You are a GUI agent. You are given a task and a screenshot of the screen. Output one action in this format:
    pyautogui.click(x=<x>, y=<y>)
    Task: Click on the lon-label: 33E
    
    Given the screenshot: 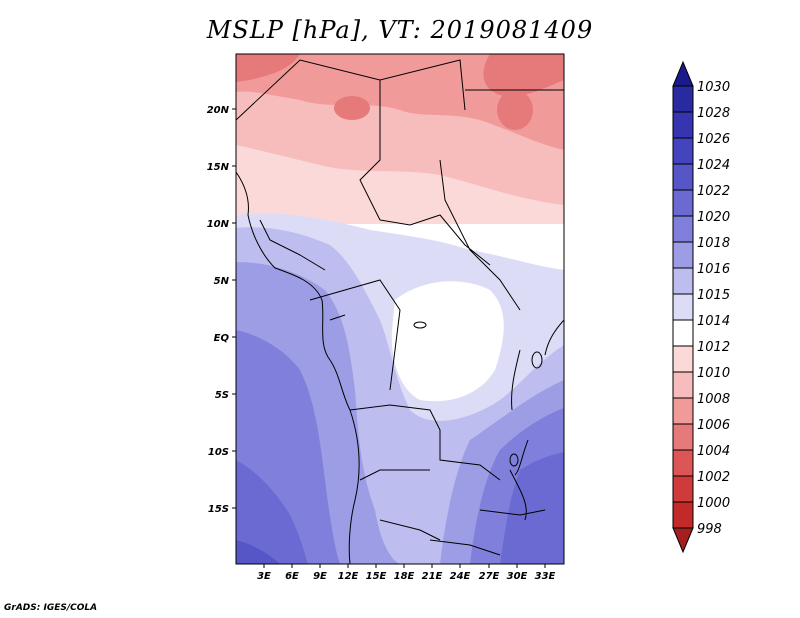 What is the action you would take?
    pyautogui.click(x=545, y=576)
    